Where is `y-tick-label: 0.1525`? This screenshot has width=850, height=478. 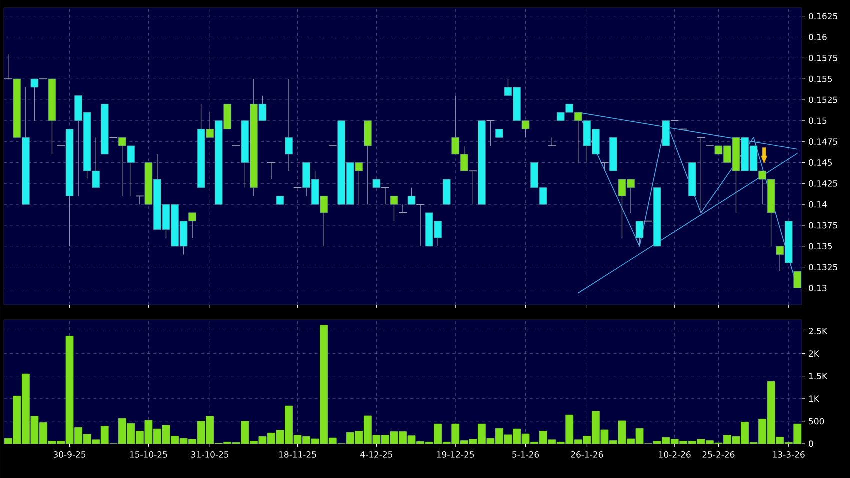 y-tick-label: 0.1525 is located at coordinates (823, 100).